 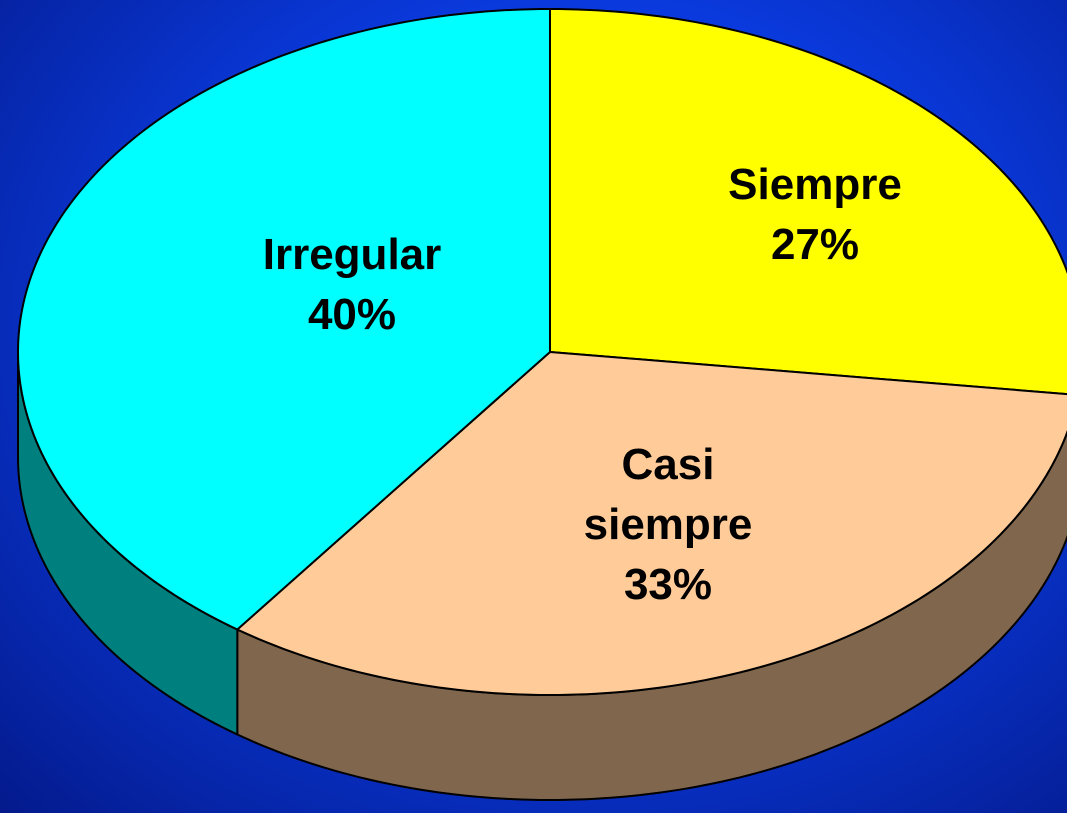 I want to click on category-label: Casi siempre, so click(x=668, y=494).